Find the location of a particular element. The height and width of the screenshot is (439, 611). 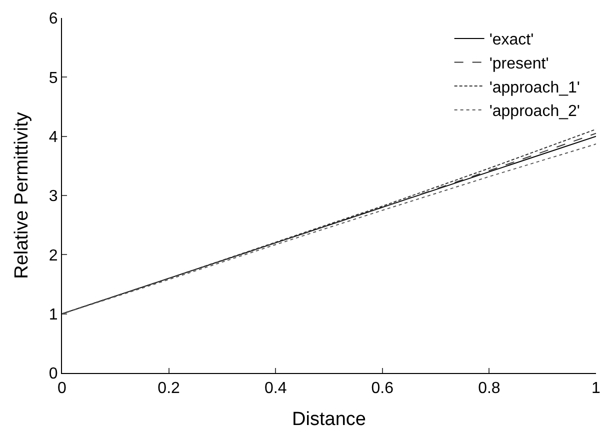

y-tick-label: 4 is located at coordinates (53, 137).